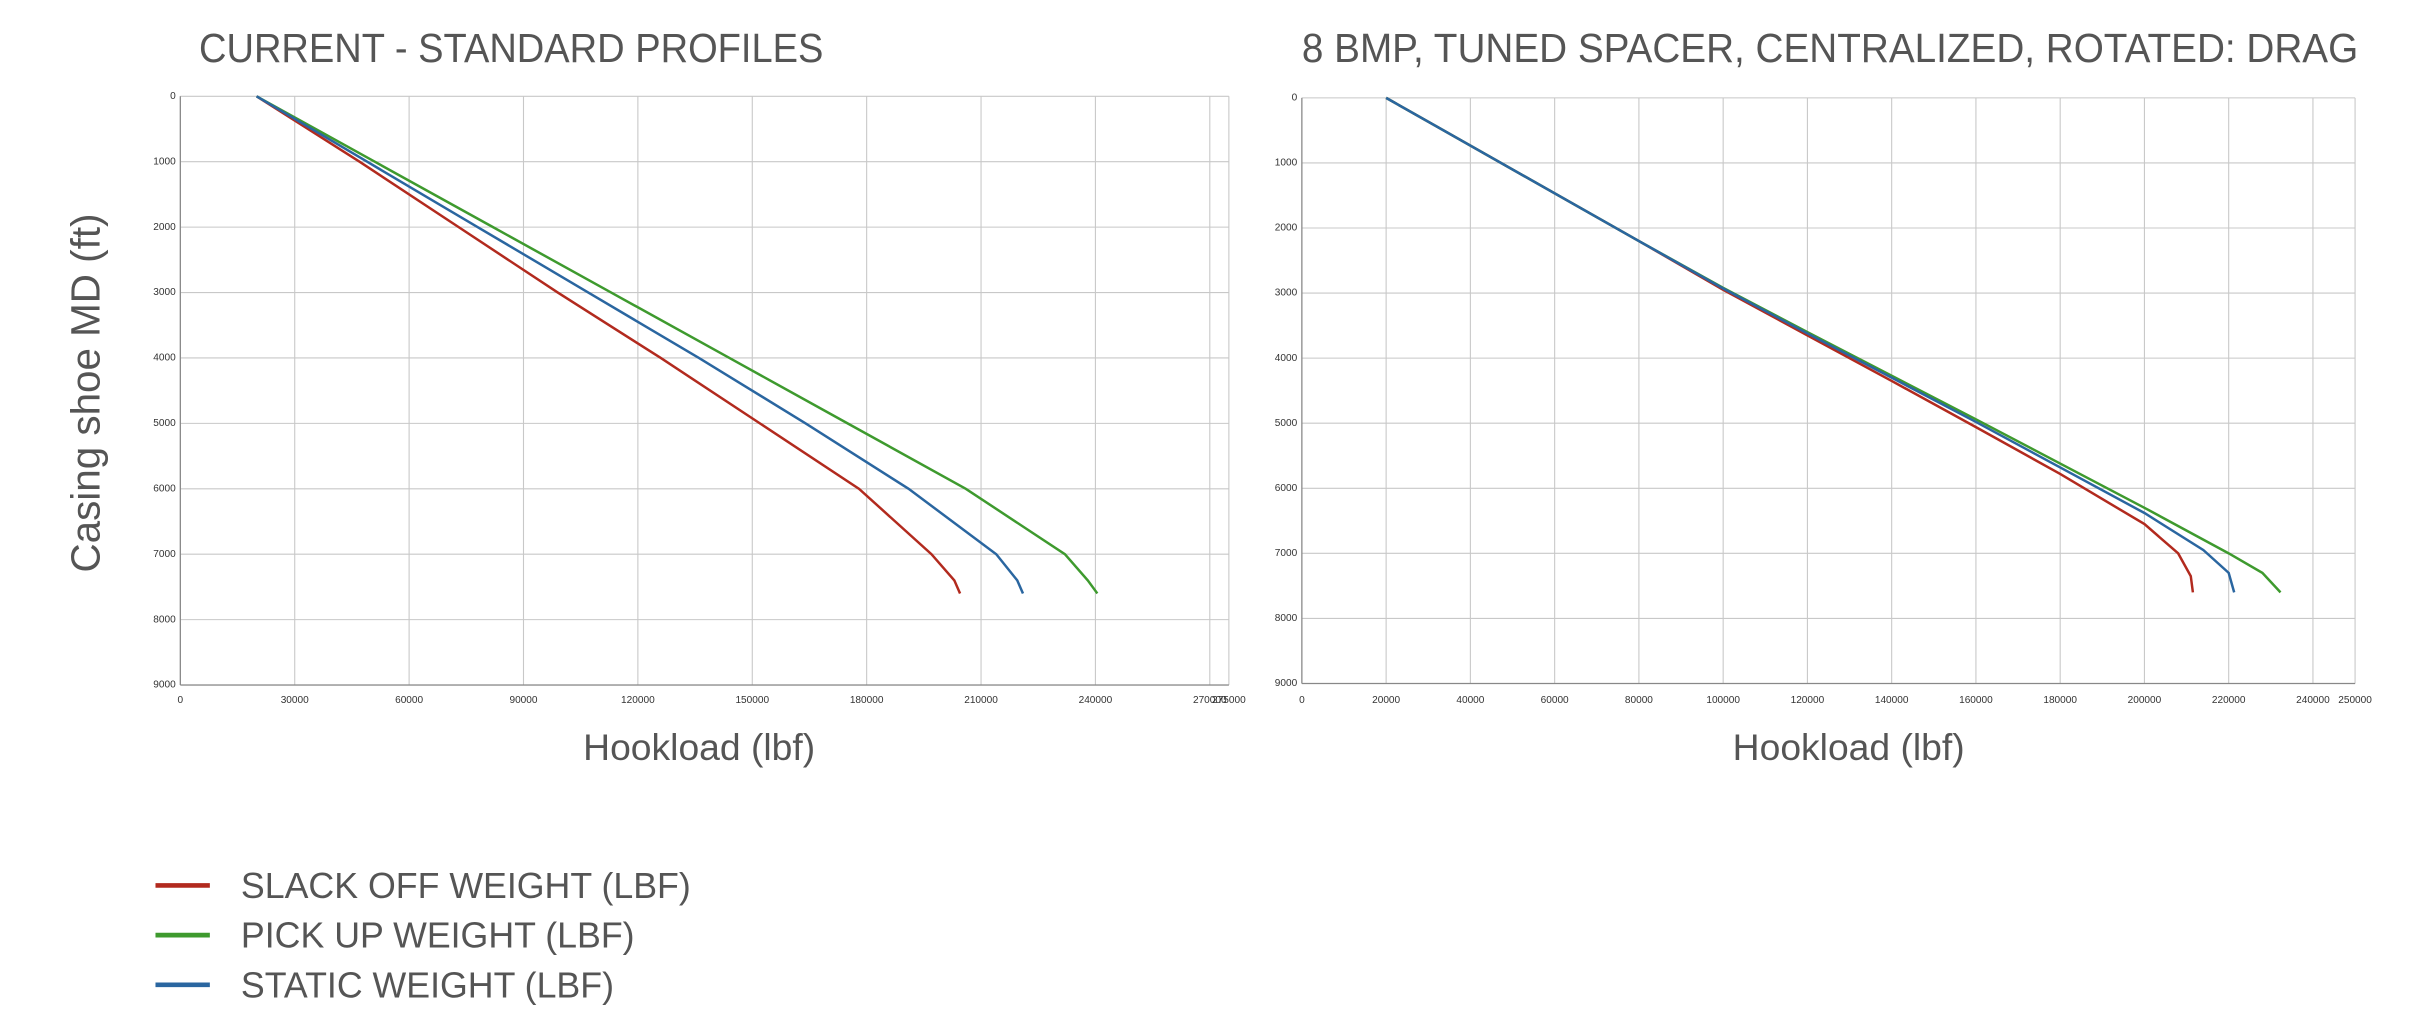 Image resolution: width=2436 pixels, height=1033 pixels. What do you see at coordinates (1723, 700) in the screenshot?
I see `x-tick-label: 100000` at bounding box center [1723, 700].